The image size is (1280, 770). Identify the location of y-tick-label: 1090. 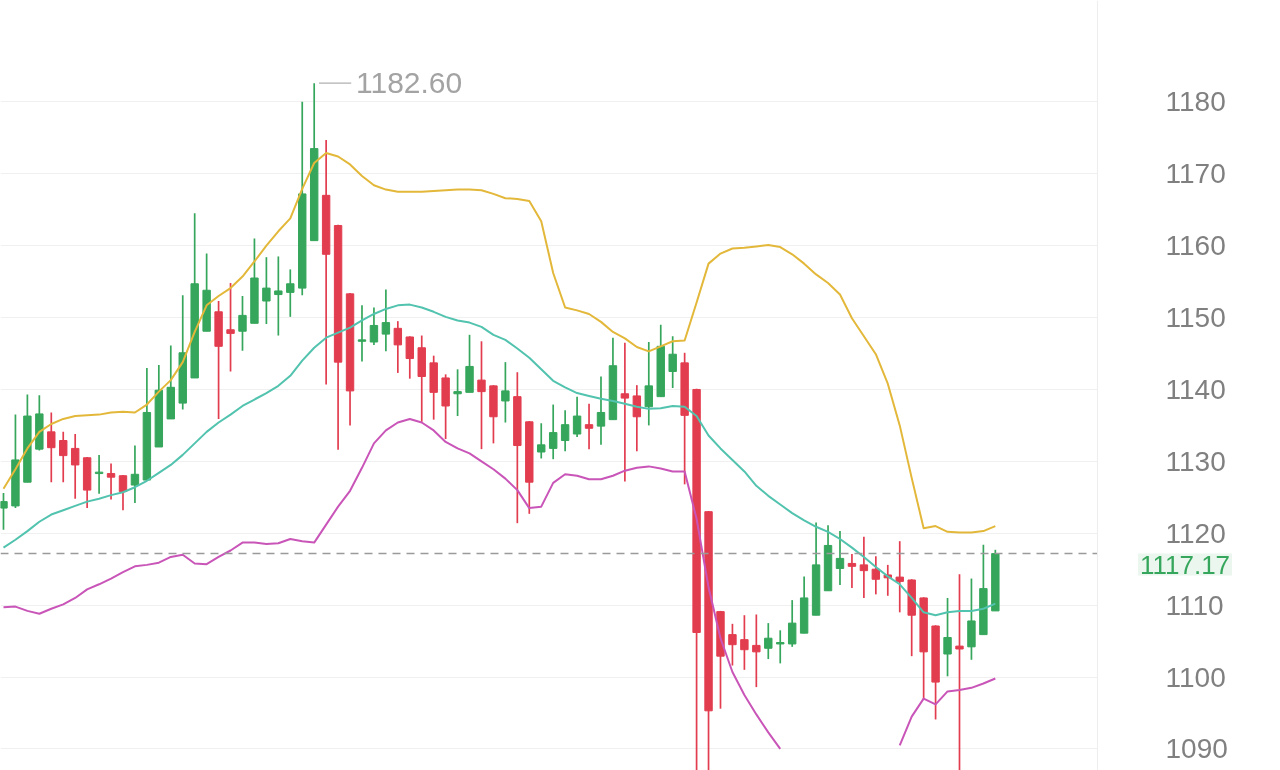
(1196, 749).